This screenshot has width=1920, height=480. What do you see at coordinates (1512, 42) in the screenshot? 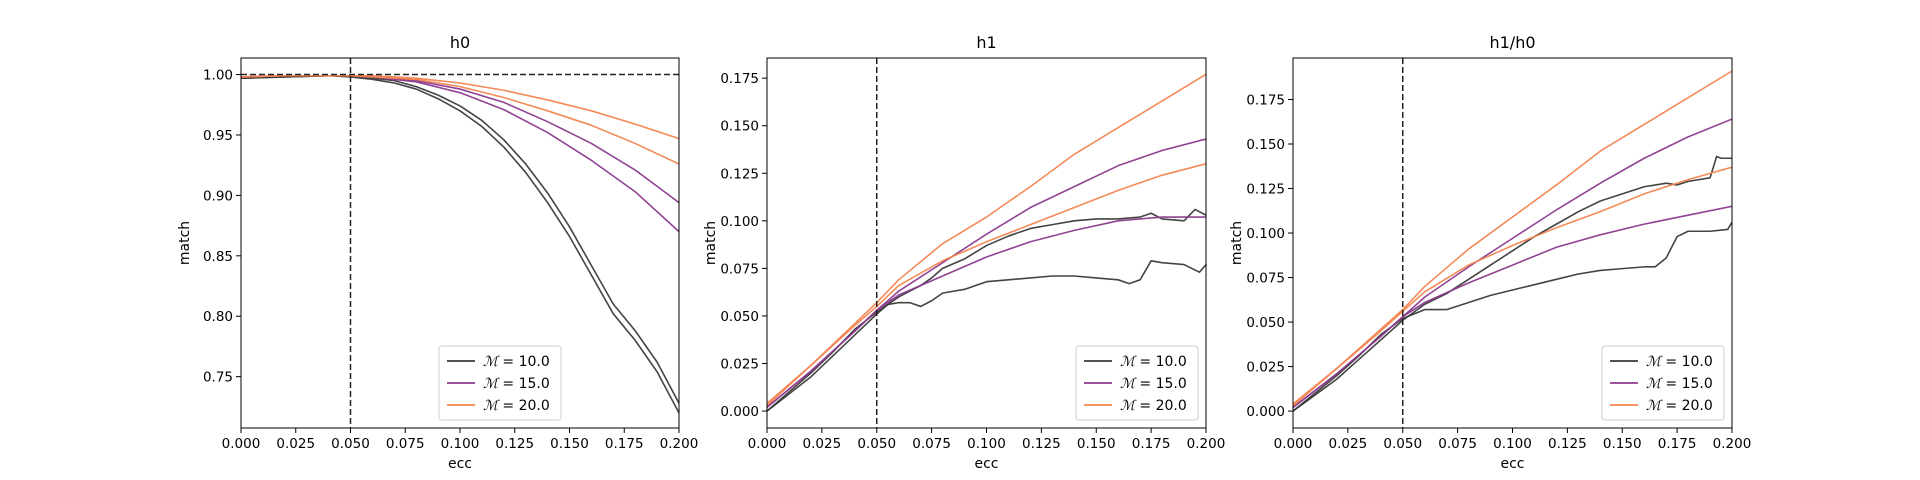
I see `chart-title: h1/h0` at bounding box center [1512, 42].